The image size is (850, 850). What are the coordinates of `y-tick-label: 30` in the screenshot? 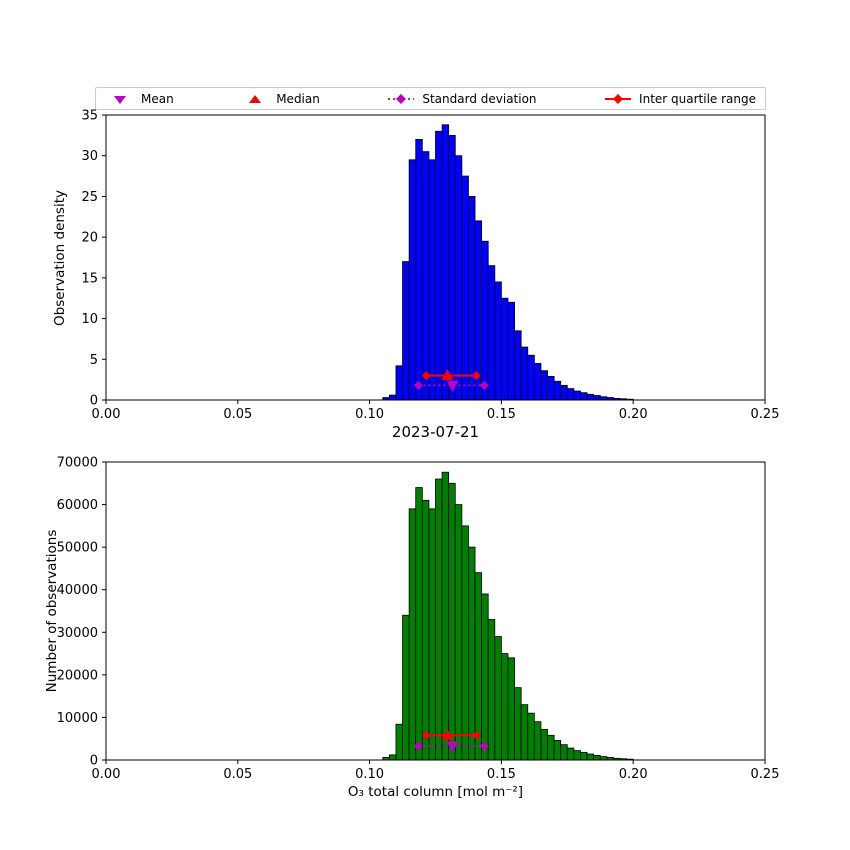 It's located at (89, 156).